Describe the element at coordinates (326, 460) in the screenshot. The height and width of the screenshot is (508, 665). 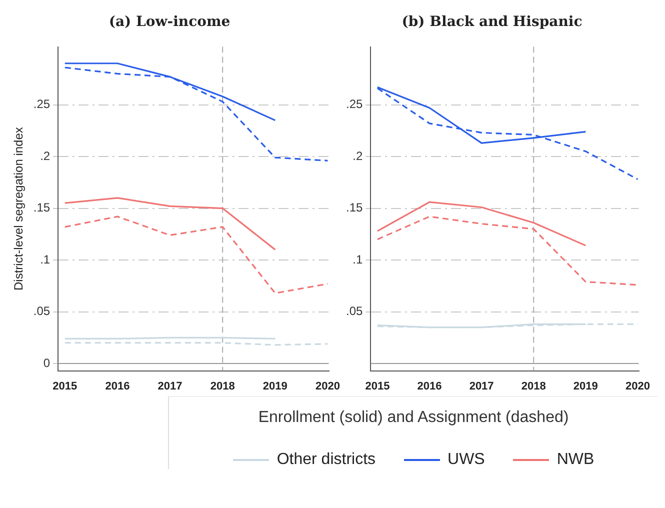
I see `legend-label: Other districts` at that location.